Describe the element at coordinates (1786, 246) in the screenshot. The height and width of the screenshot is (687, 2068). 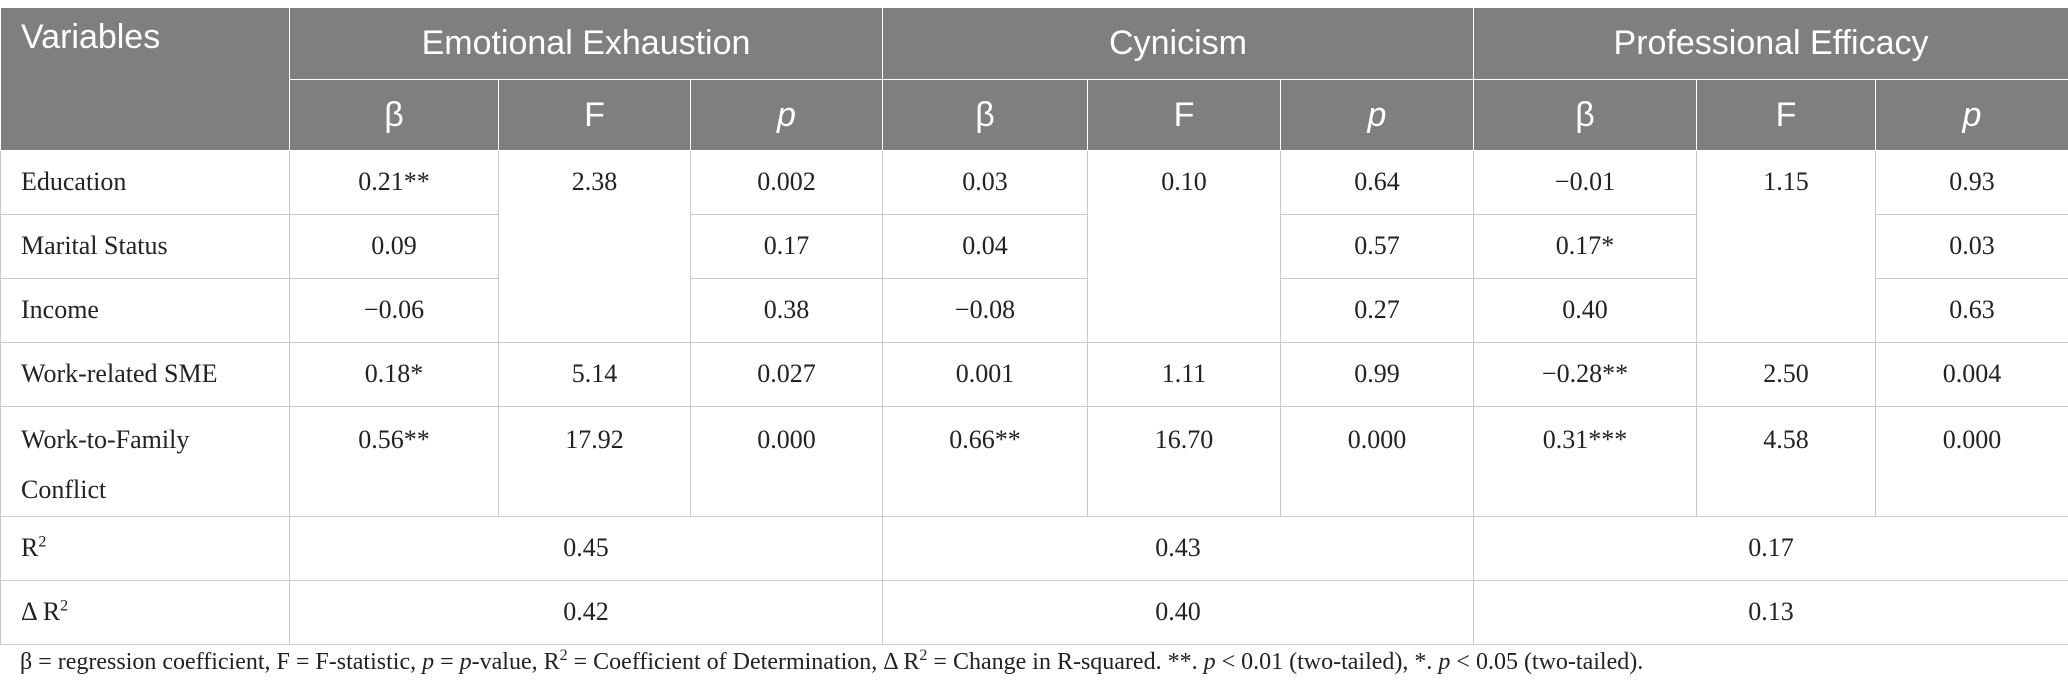
I see `table-cell: 1.15` at that location.